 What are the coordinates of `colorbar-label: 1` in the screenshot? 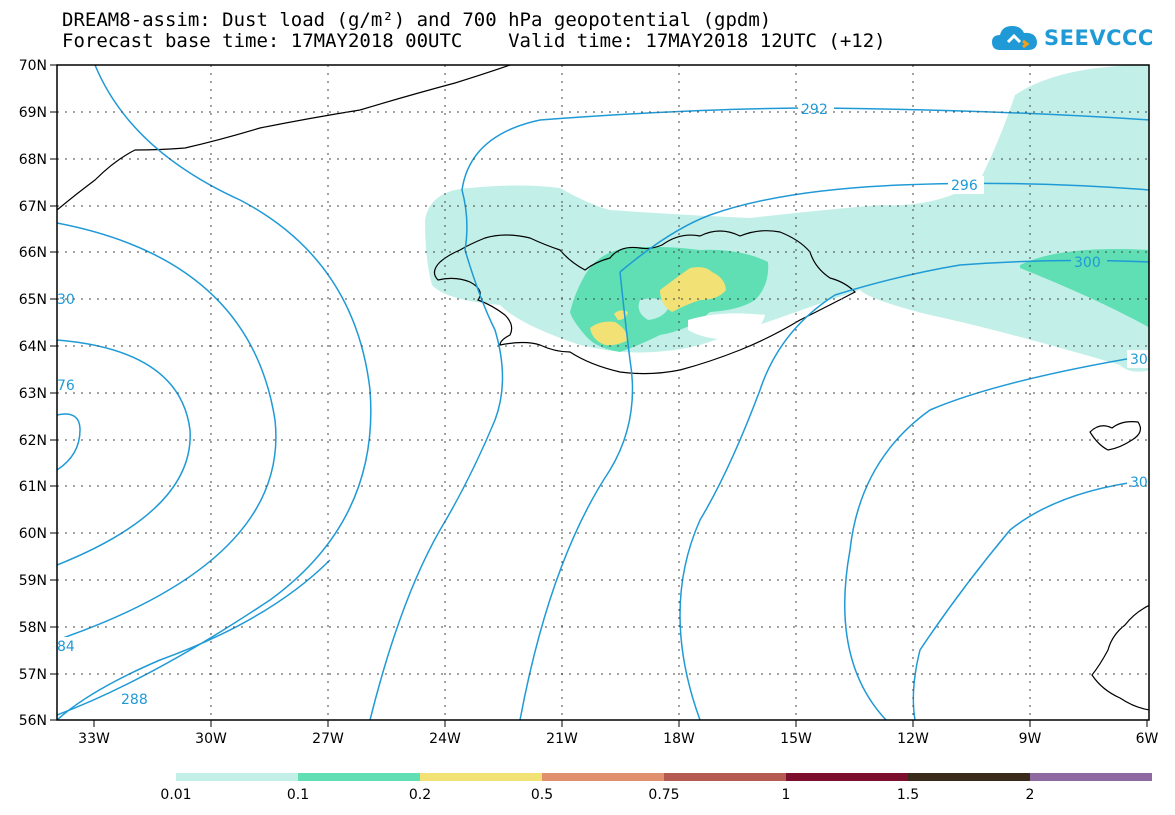 It's located at (786, 795).